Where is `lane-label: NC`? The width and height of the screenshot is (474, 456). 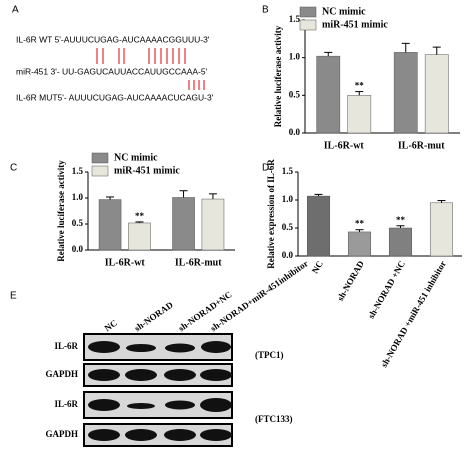 lane-label: NC is located at coordinates (111, 326).